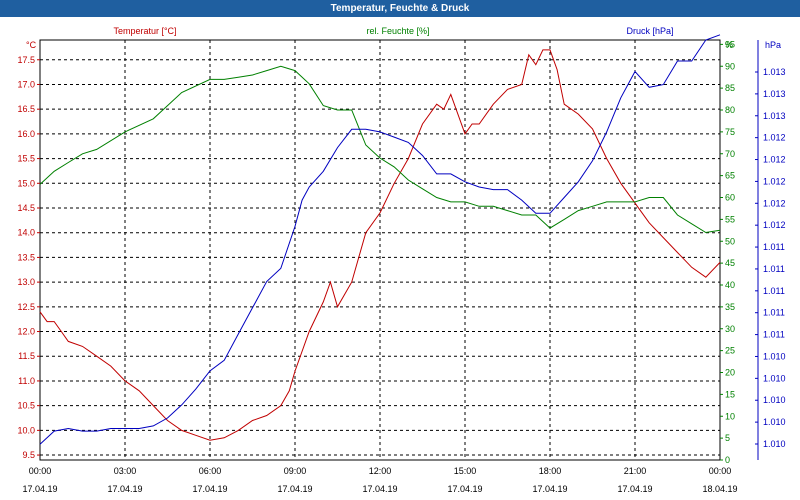 The image size is (800, 500). Describe the element at coordinates (26, 60) in the screenshot. I see `temperature-tick-label: 17.5` at that location.